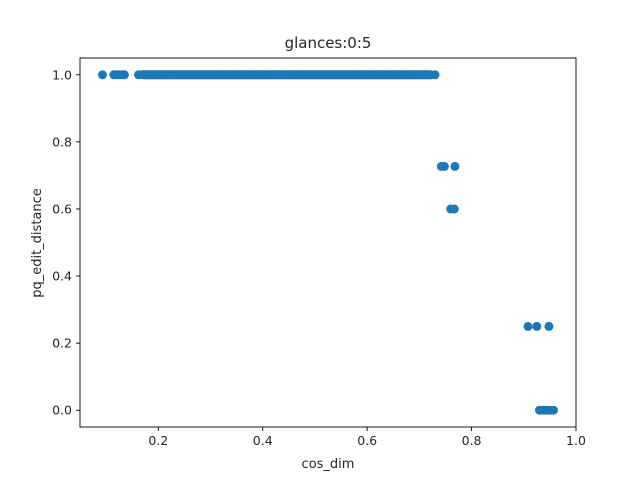  What do you see at coordinates (328, 43) in the screenshot?
I see `chart-title: glances:0:5` at bounding box center [328, 43].